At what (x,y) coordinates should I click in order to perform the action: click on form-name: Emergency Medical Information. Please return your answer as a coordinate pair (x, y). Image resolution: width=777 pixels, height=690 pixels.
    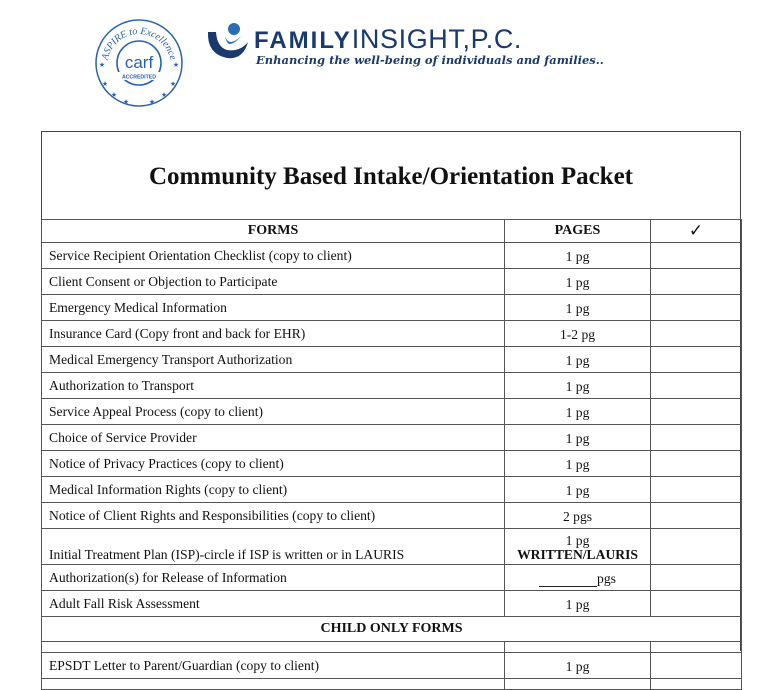
    Looking at the image, I should click on (273, 307).